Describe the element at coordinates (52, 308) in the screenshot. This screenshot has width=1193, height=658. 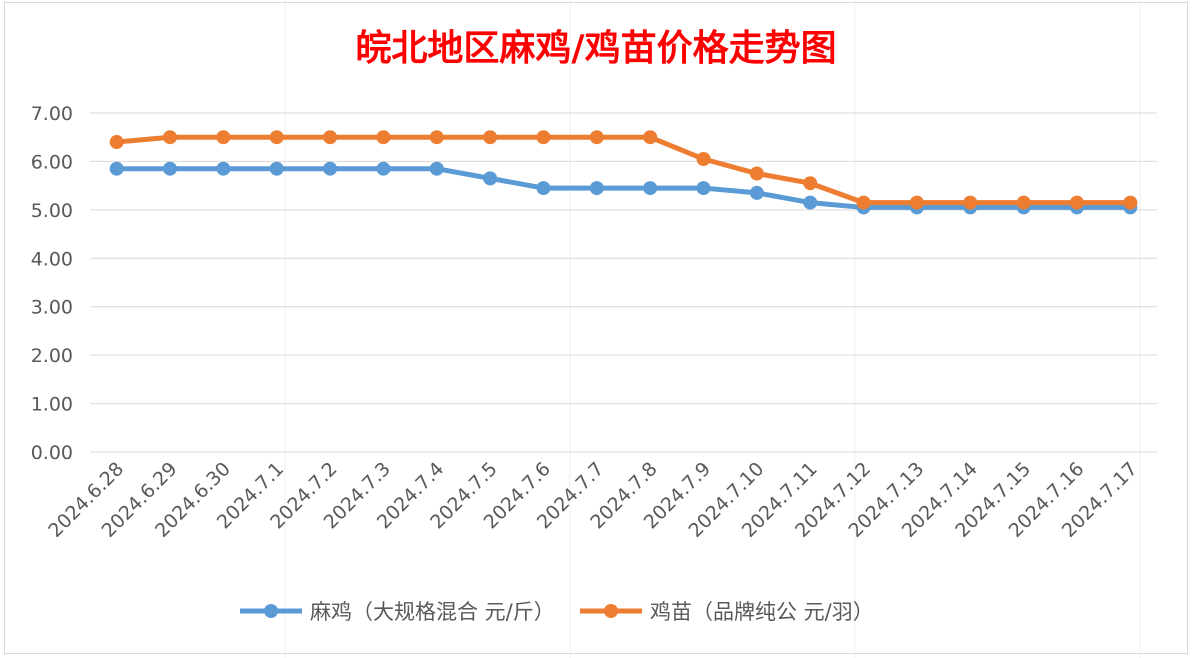
I see `y-tick-label: 3.00` at that location.